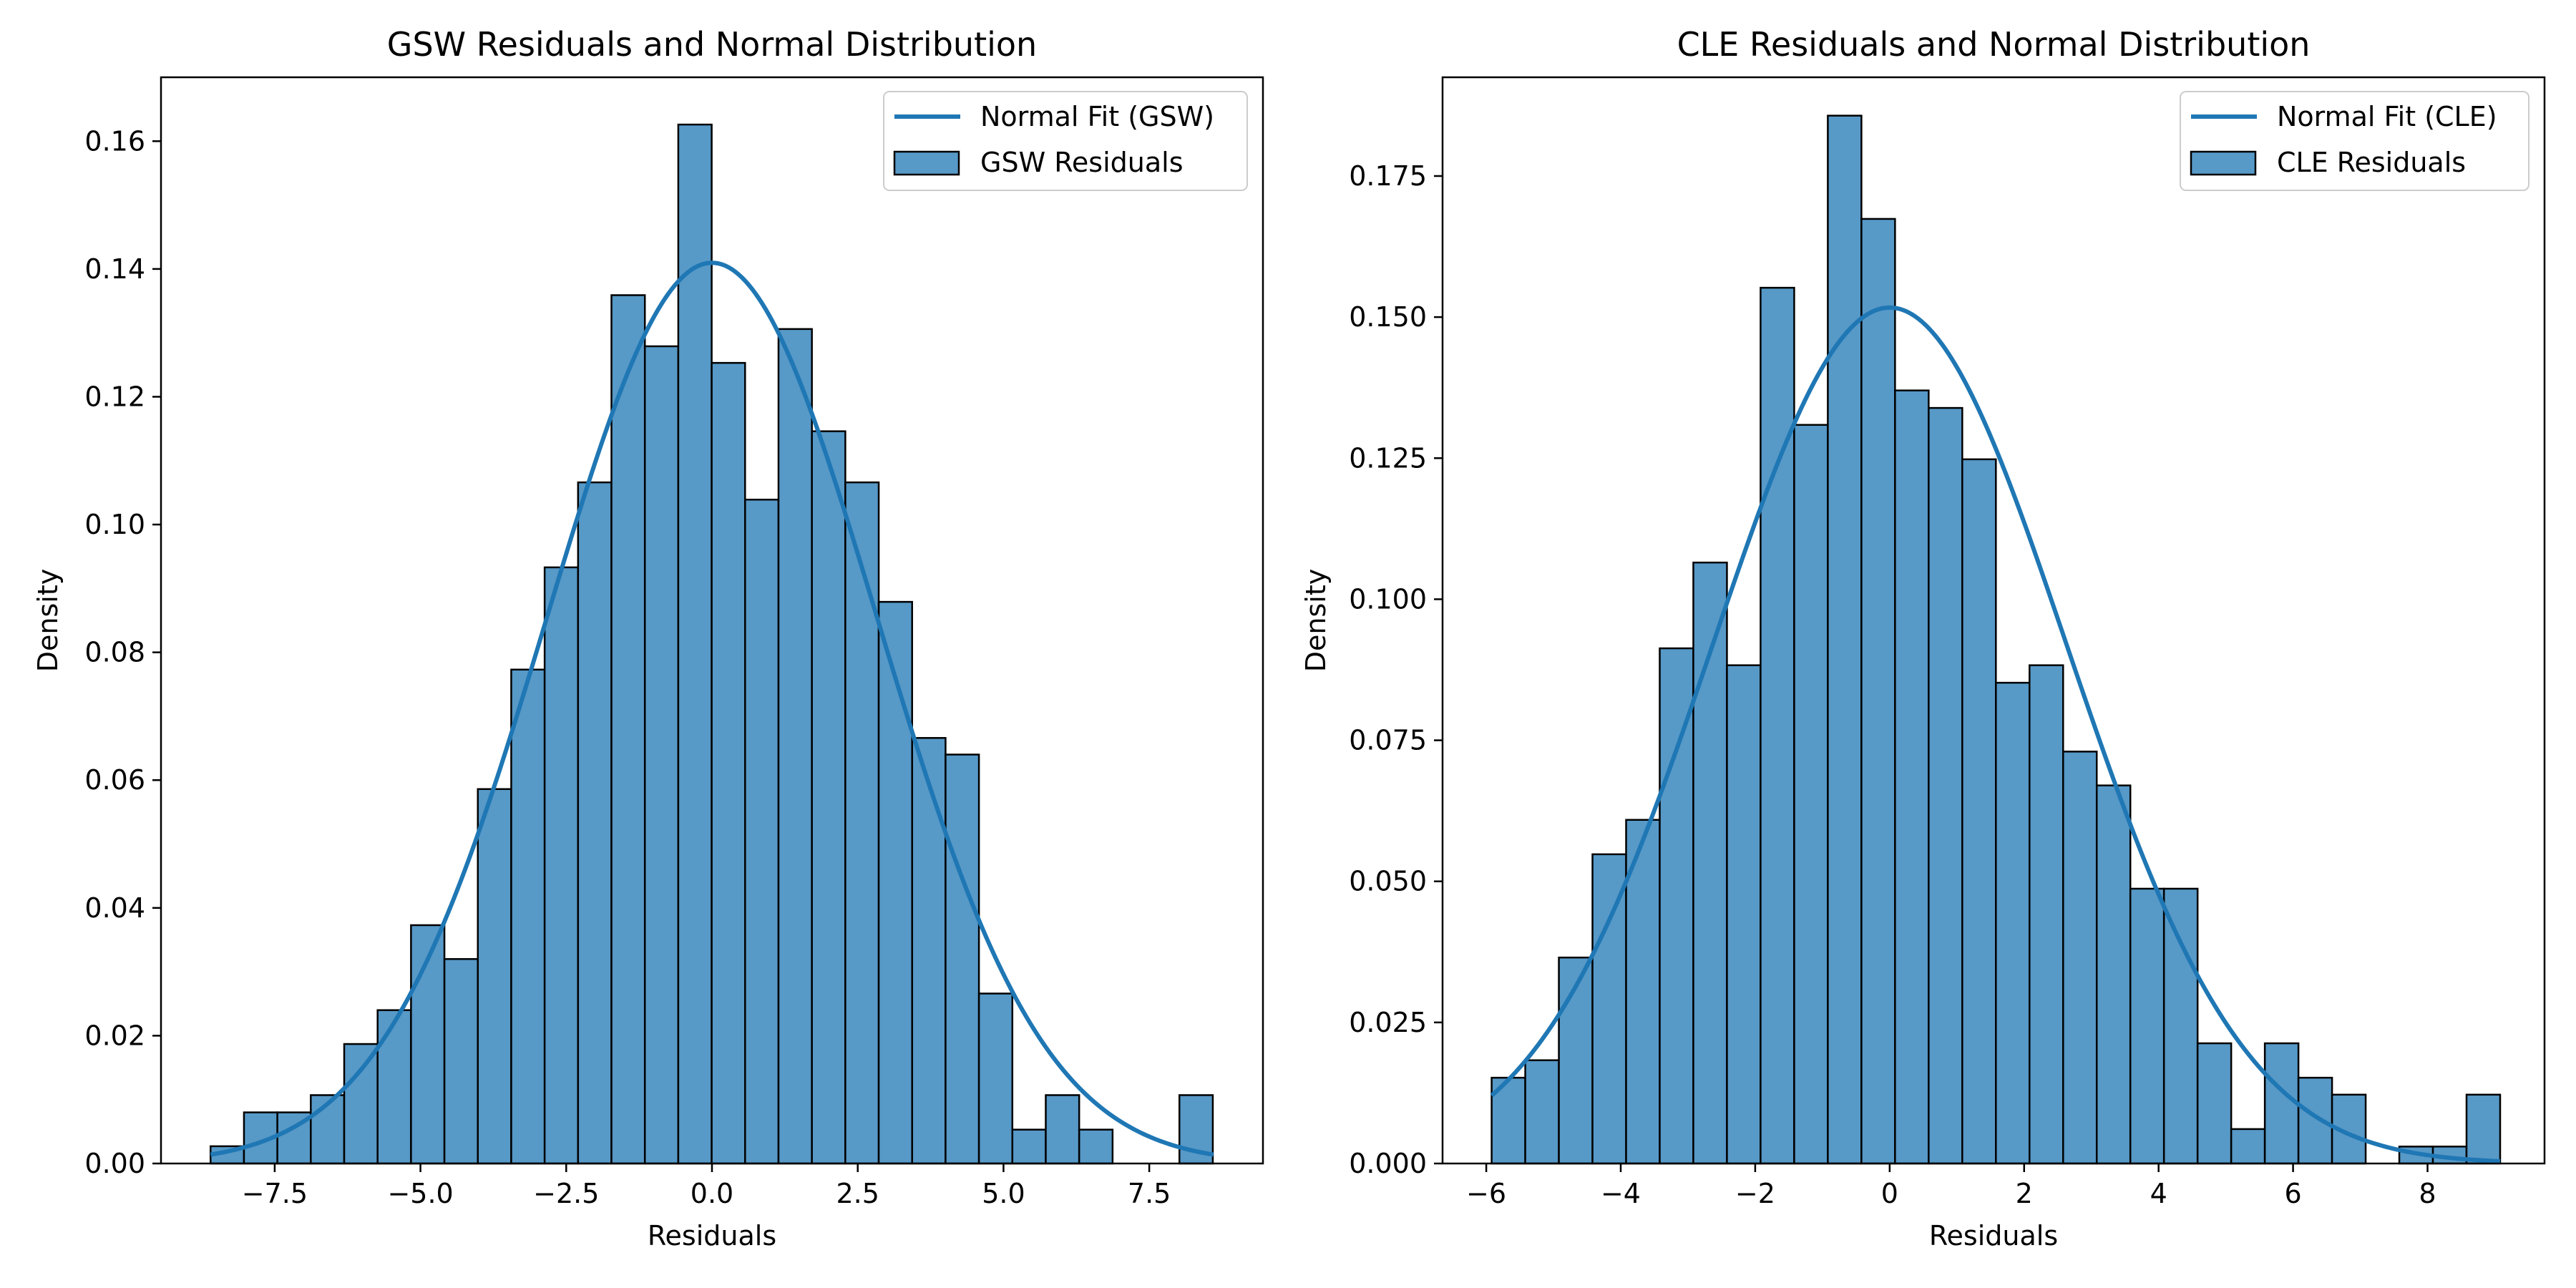  I want to click on y-tick-label: 0.100, so click(1388, 599).